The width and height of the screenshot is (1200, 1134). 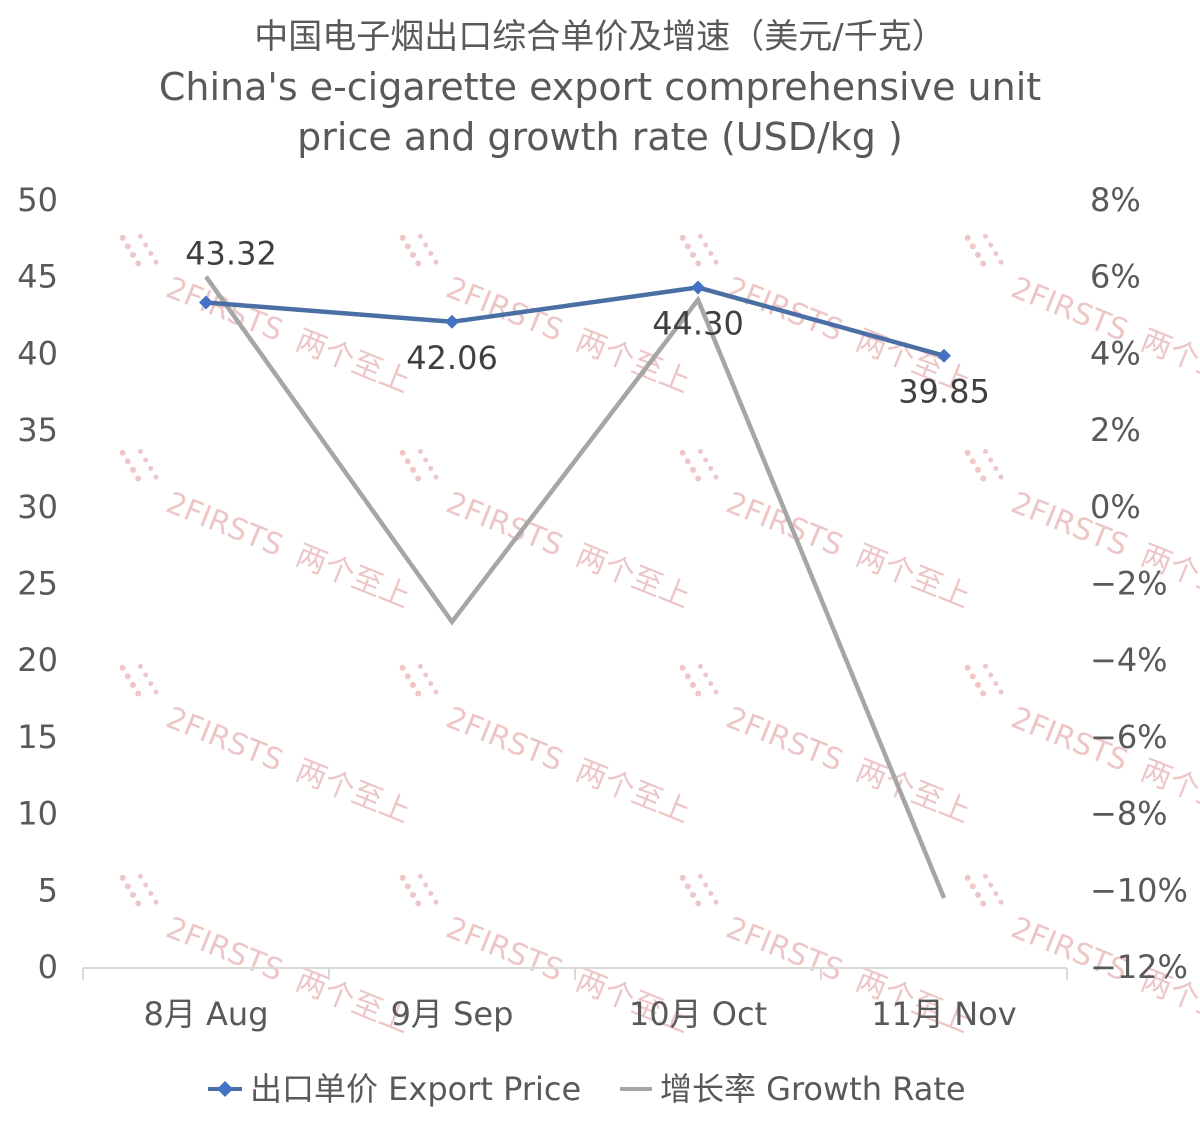 I want to click on export-price-data-label: 44.30, so click(x=698, y=323).